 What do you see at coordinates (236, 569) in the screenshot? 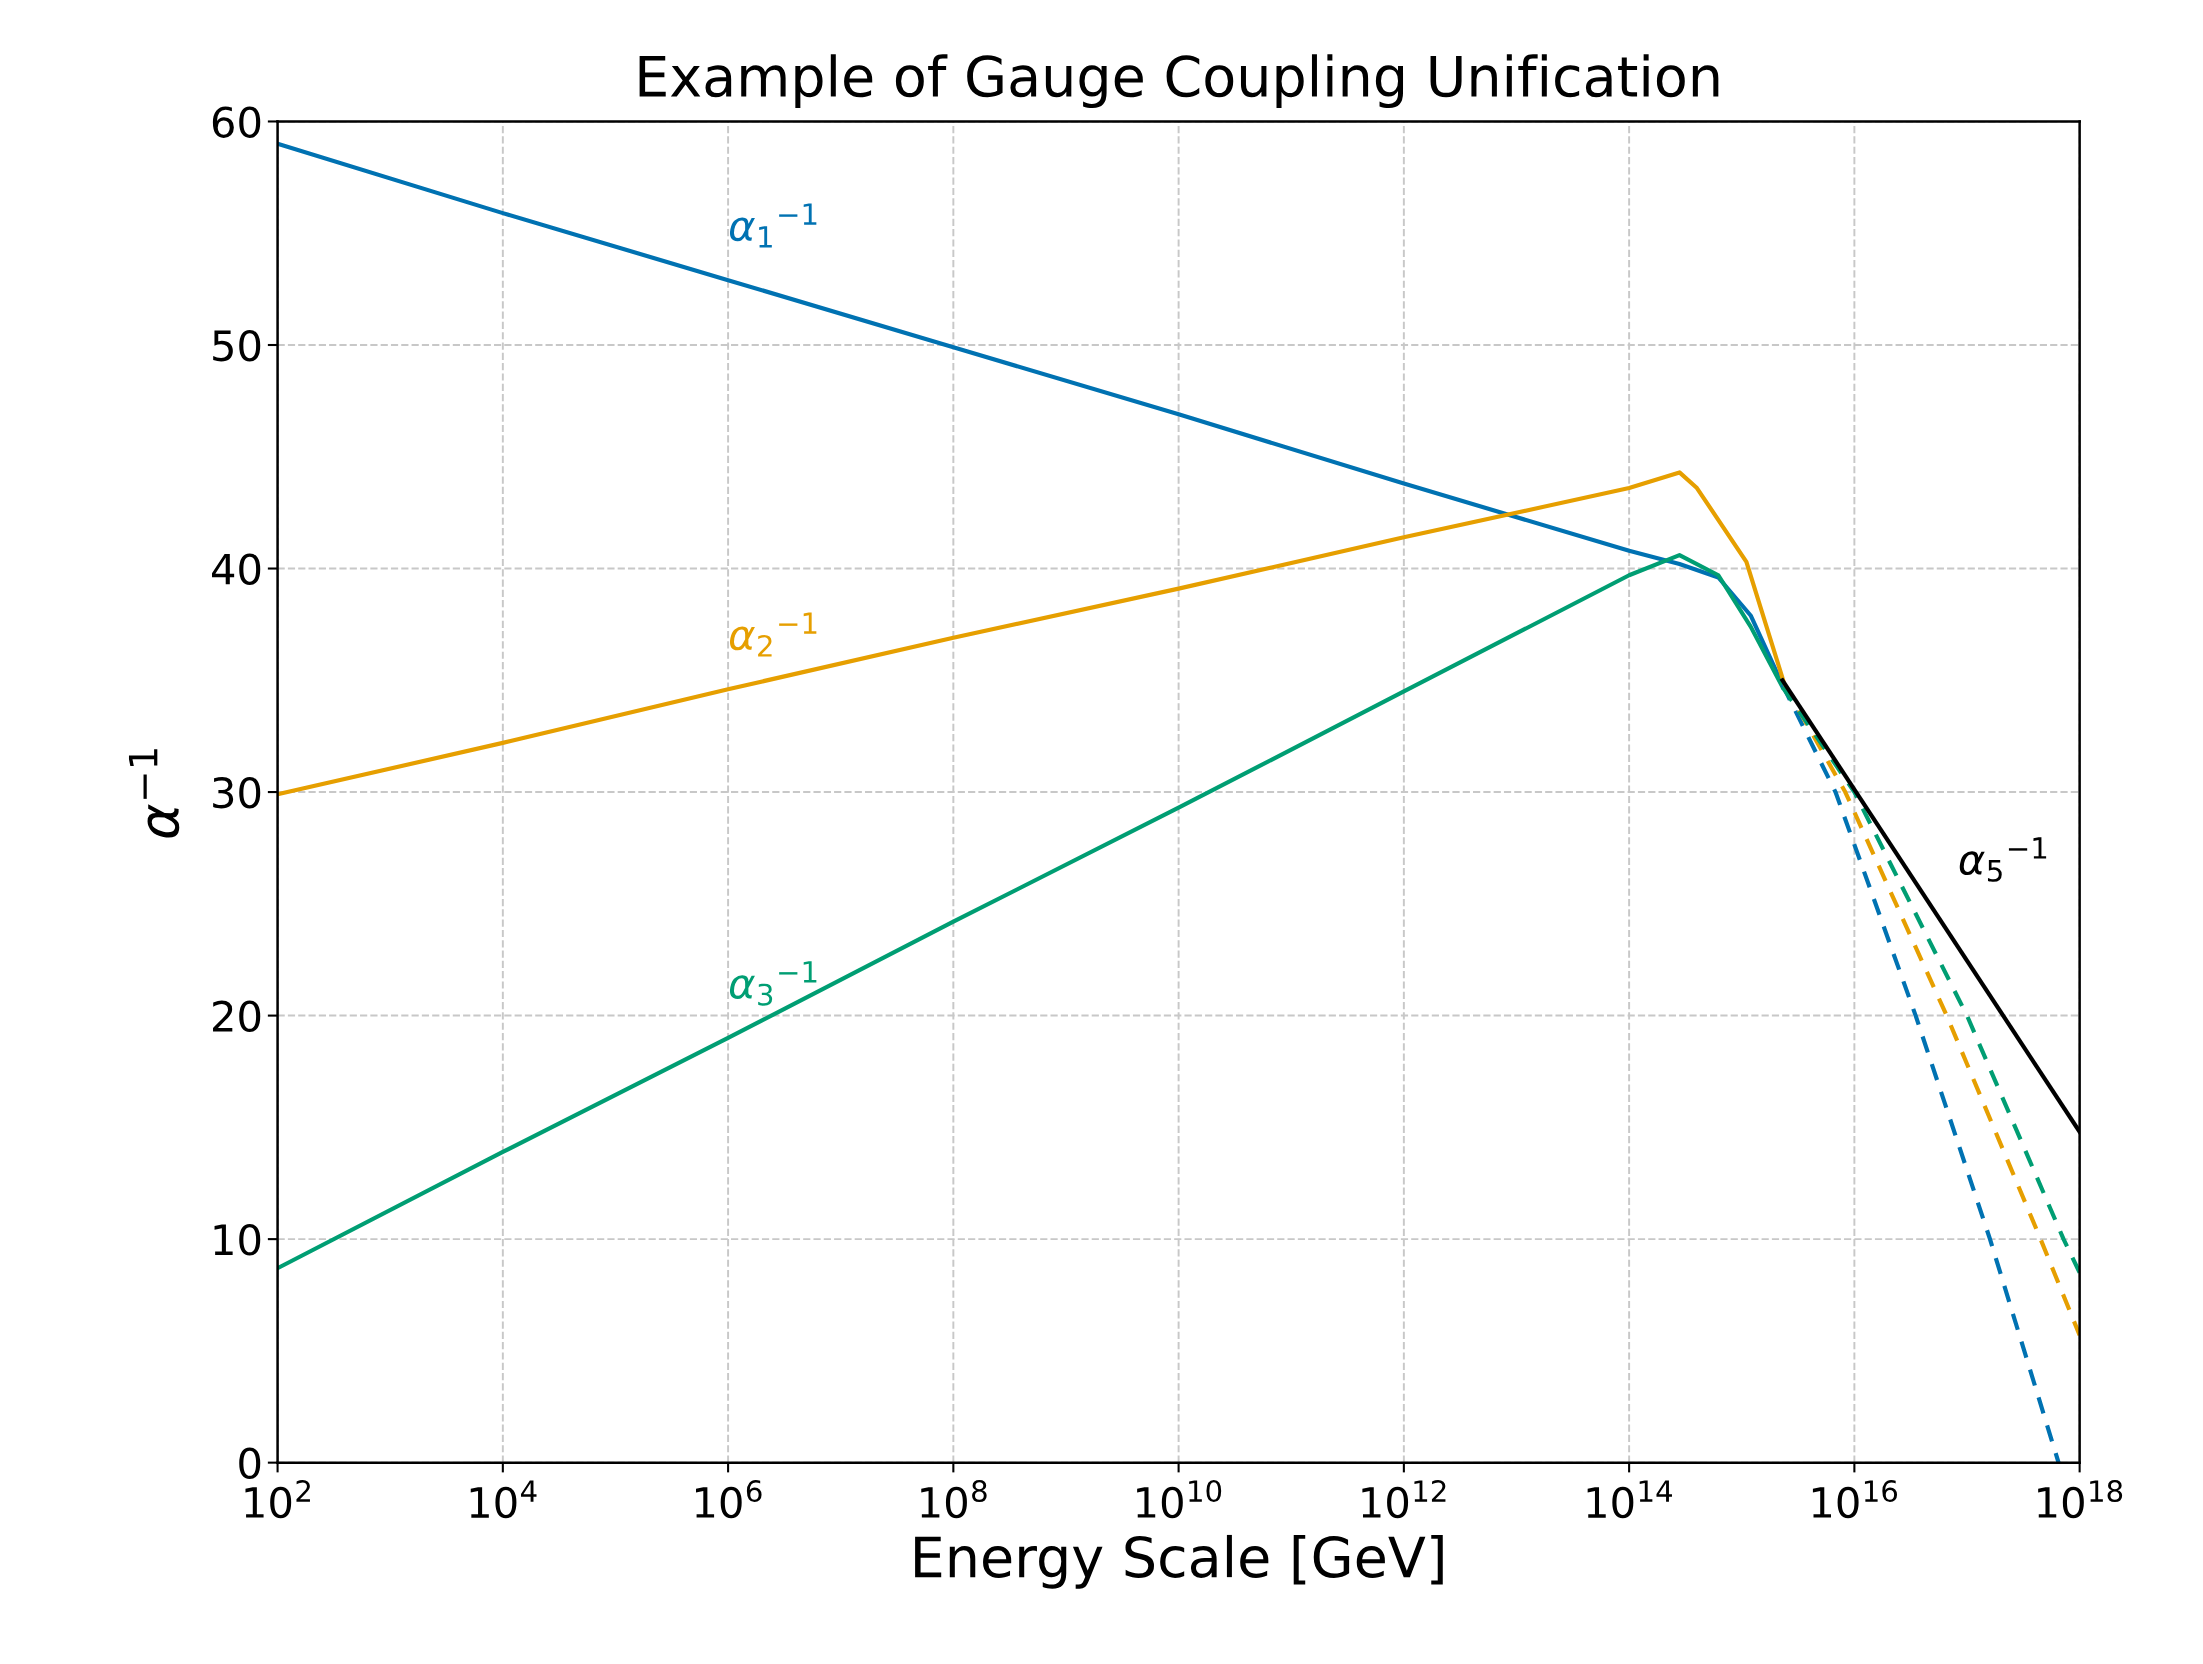
I see `y-tick-label: 40` at bounding box center [236, 569].